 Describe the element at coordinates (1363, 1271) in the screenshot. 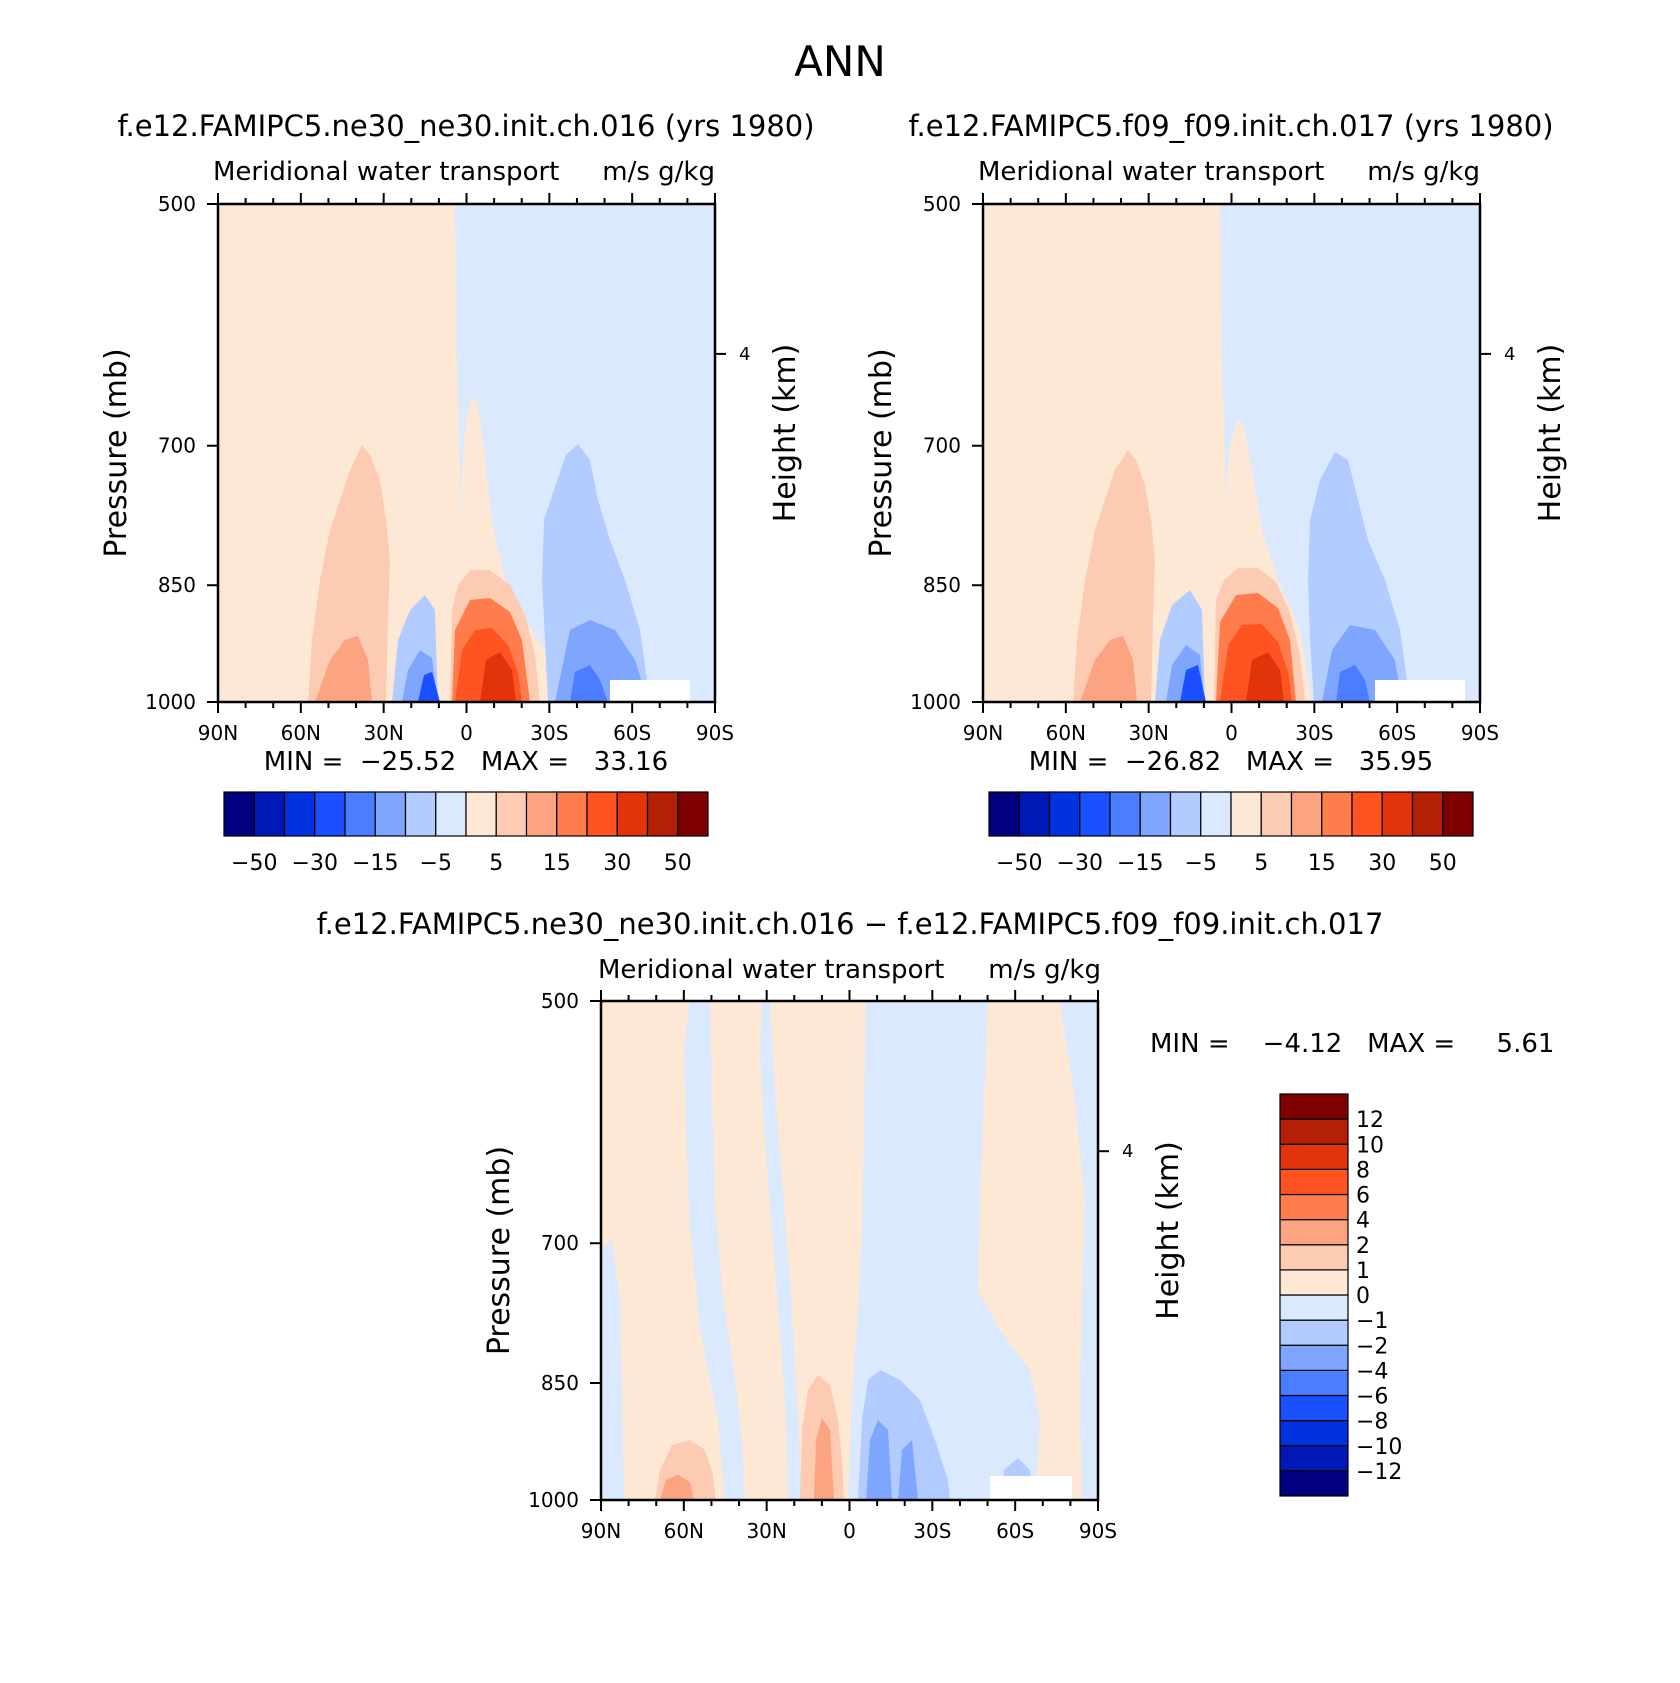

I see `colorbar-tick-label: 1` at that location.